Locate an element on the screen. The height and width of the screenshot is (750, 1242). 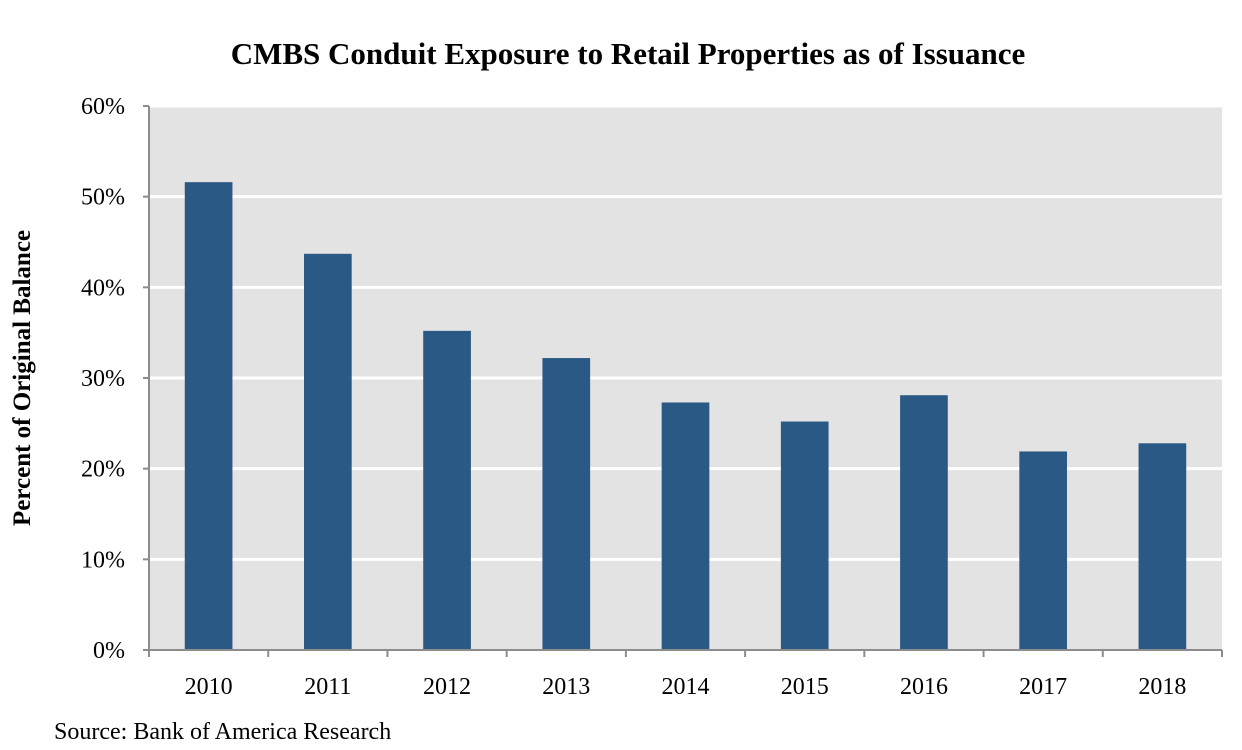
x-tick-label: 2018 is located at coordinates (1162, 687).